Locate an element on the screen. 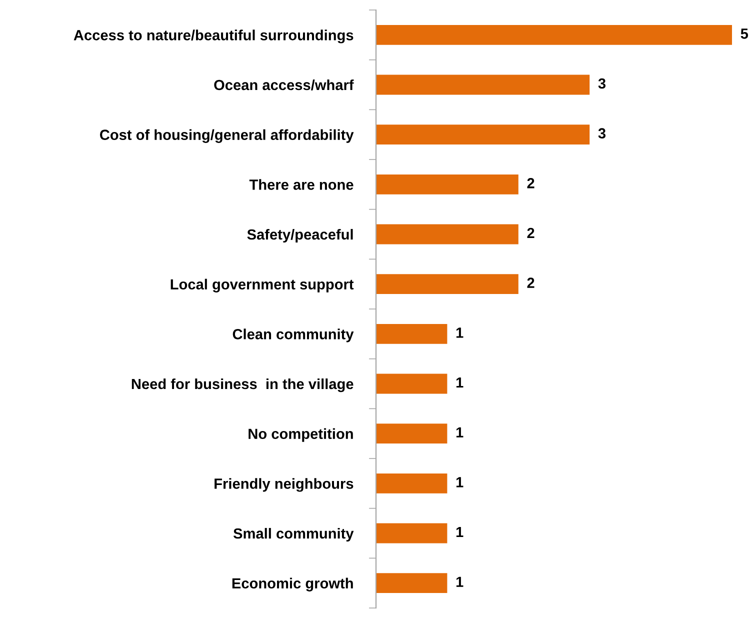  y-tick-label: No competition is located at coordinates (300, 435).